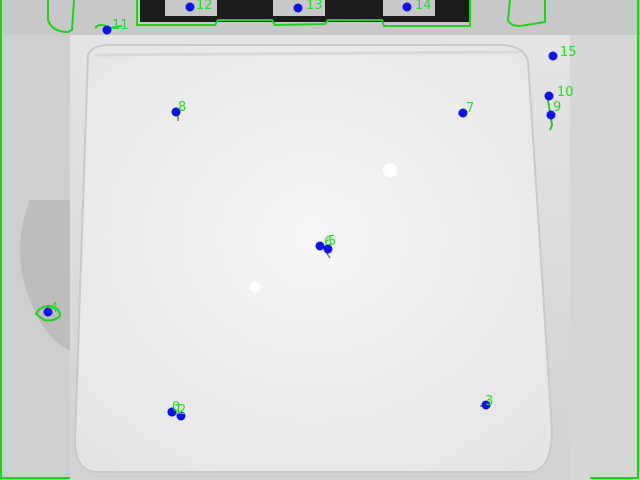 This screenshot has height=480, width=640. I want to click on keypoint-label: 15, so click(568, 52).